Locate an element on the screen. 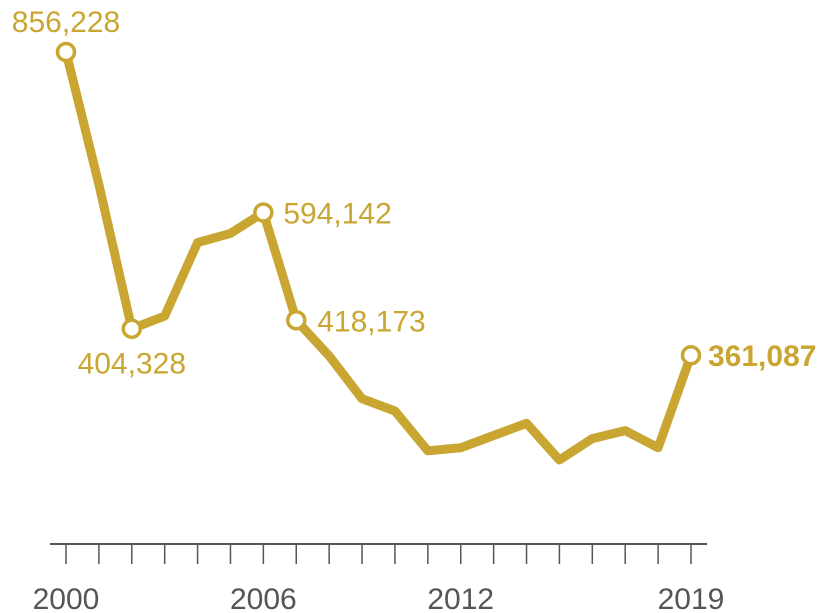  x-tick-label-0: 2000 is located at coordinates (66, 598).